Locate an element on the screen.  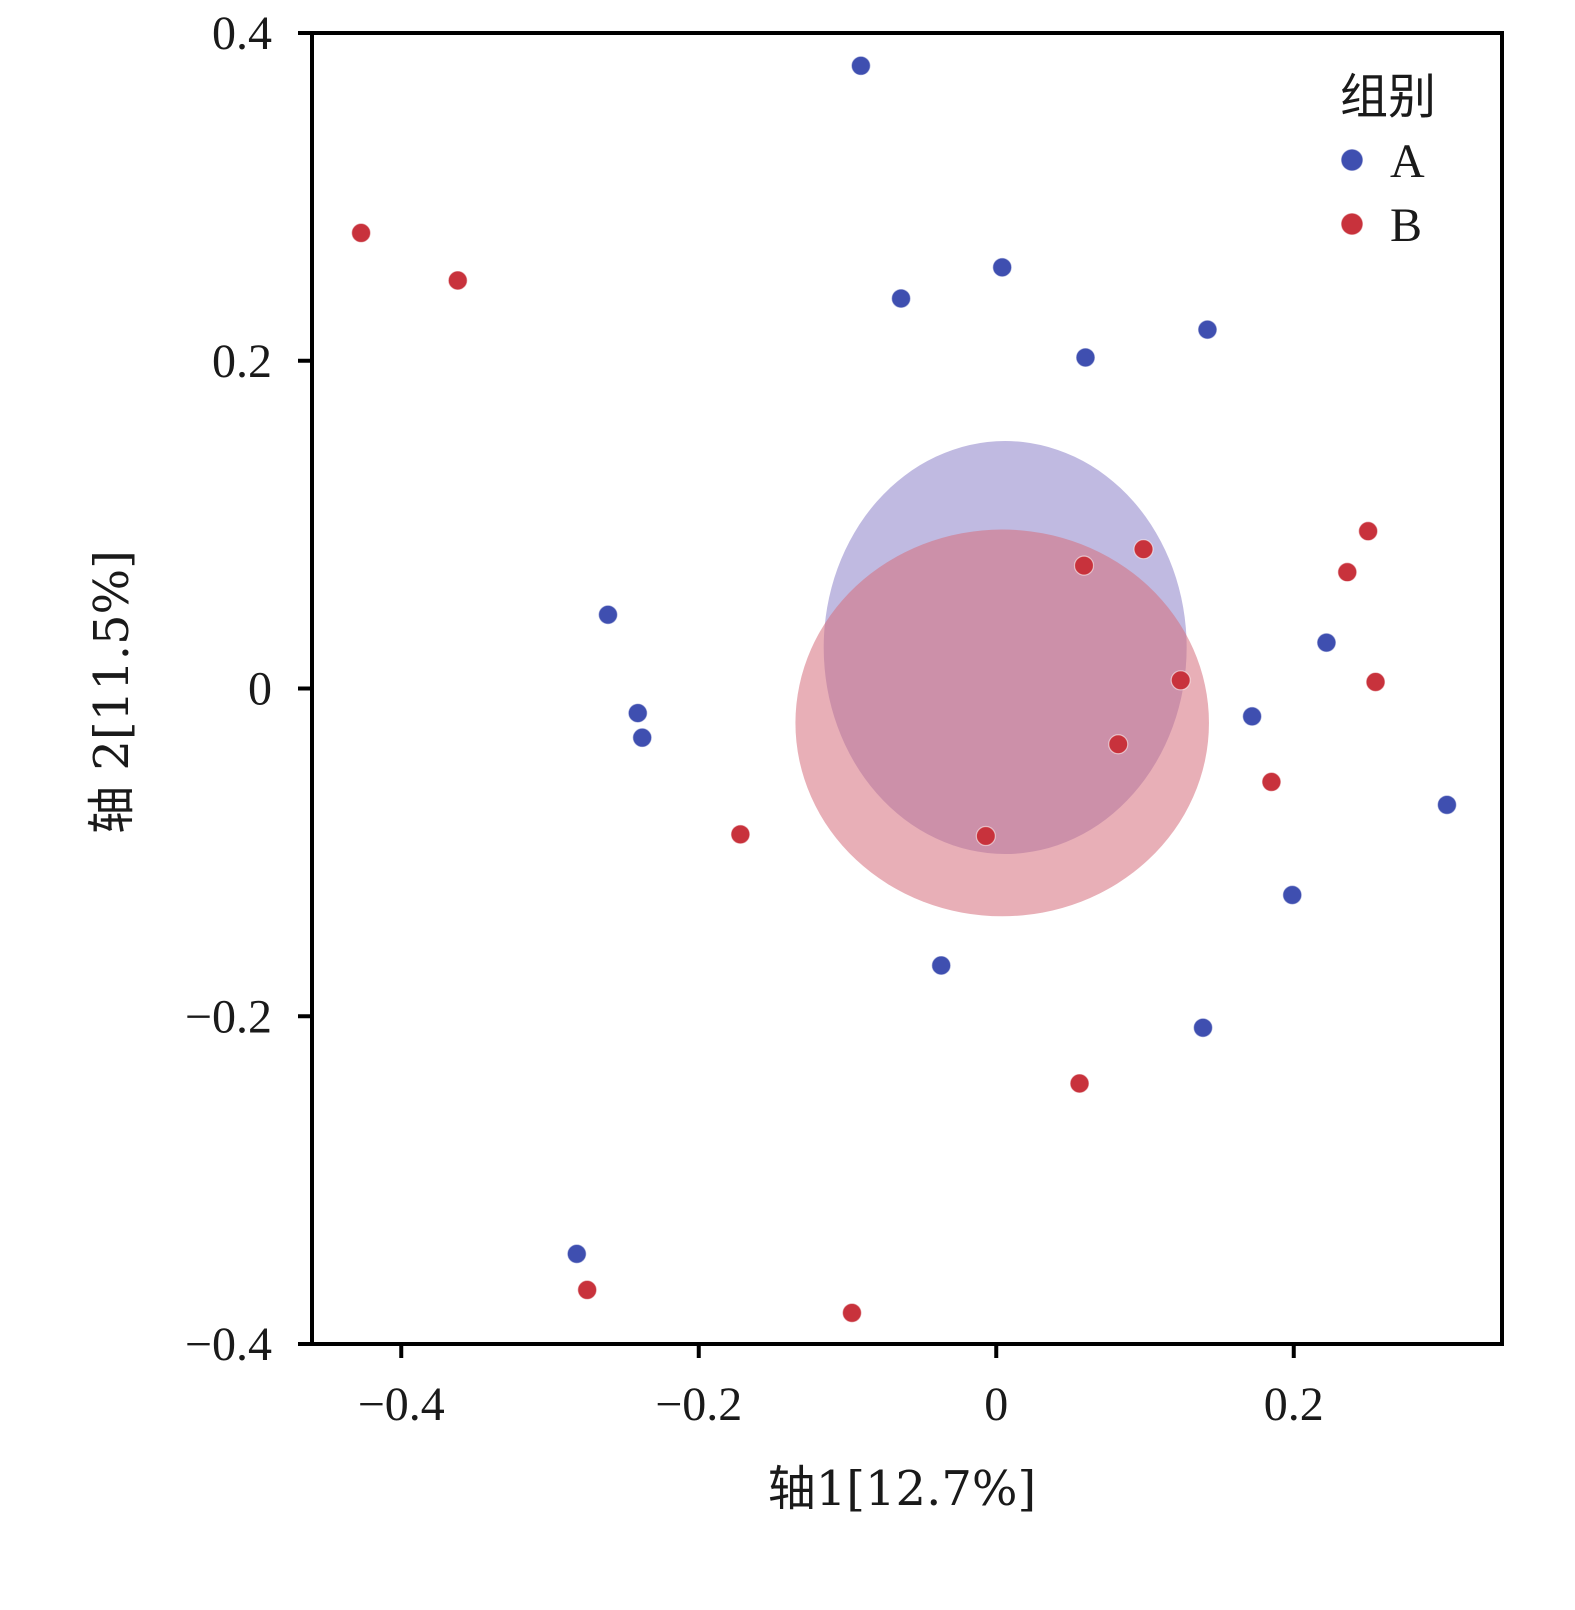
ellipse-group-b is located at coordinates (1002, 723).